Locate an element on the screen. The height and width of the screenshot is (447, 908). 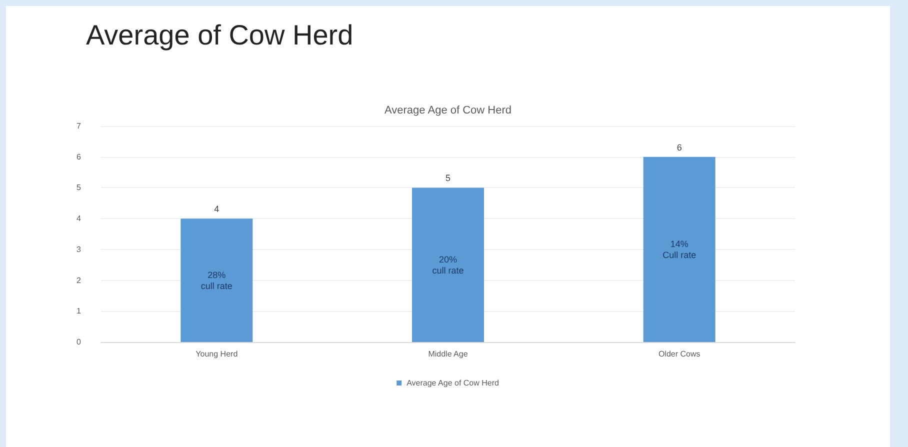
y-tick-label: 3 is located at coordinates (79, 249).